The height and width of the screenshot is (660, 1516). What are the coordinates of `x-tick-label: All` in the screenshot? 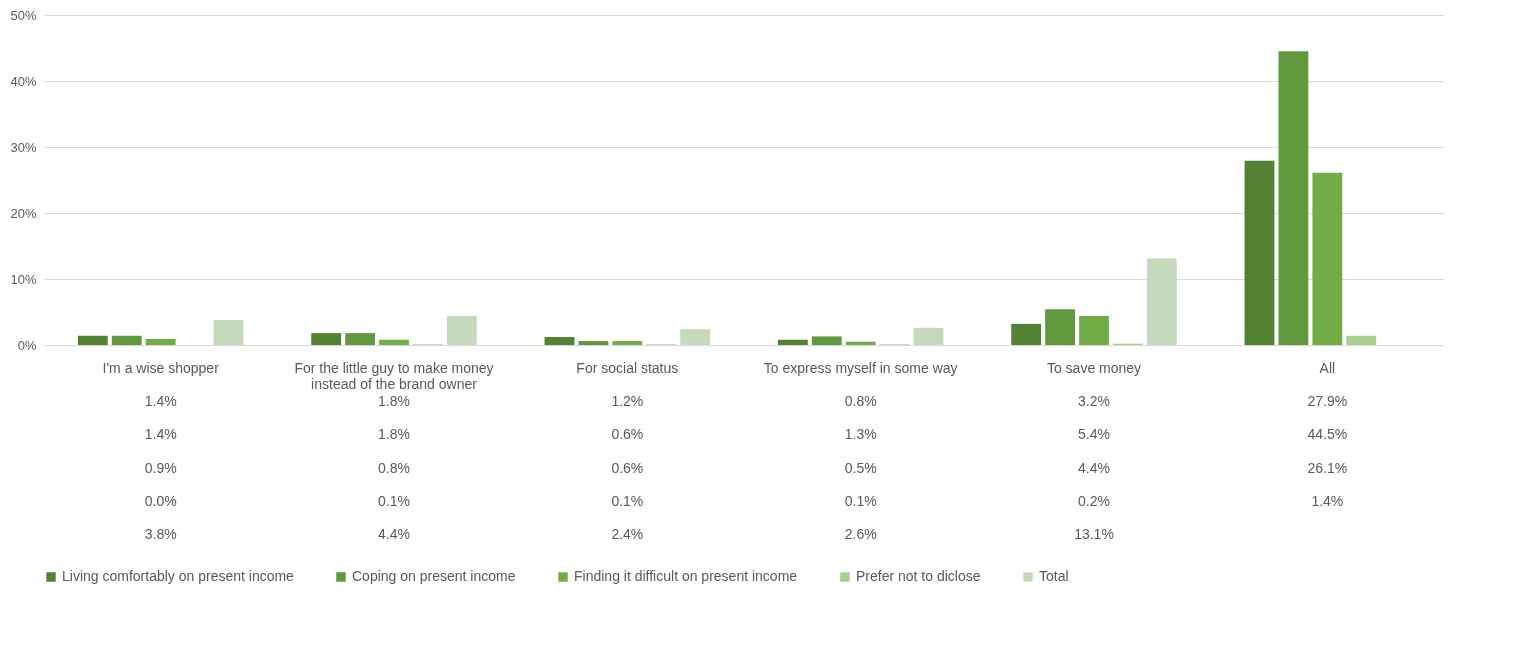 It's located at (1327, 367).